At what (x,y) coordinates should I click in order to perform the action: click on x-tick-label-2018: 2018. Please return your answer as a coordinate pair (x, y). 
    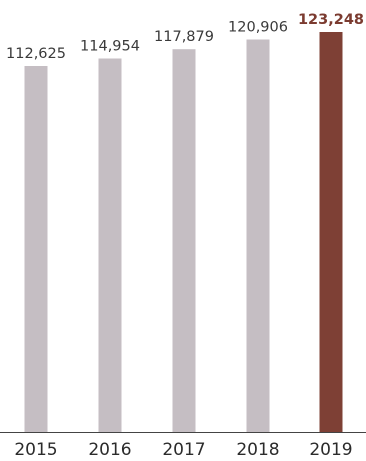
    Looking at the image, I should click on (257, 450).